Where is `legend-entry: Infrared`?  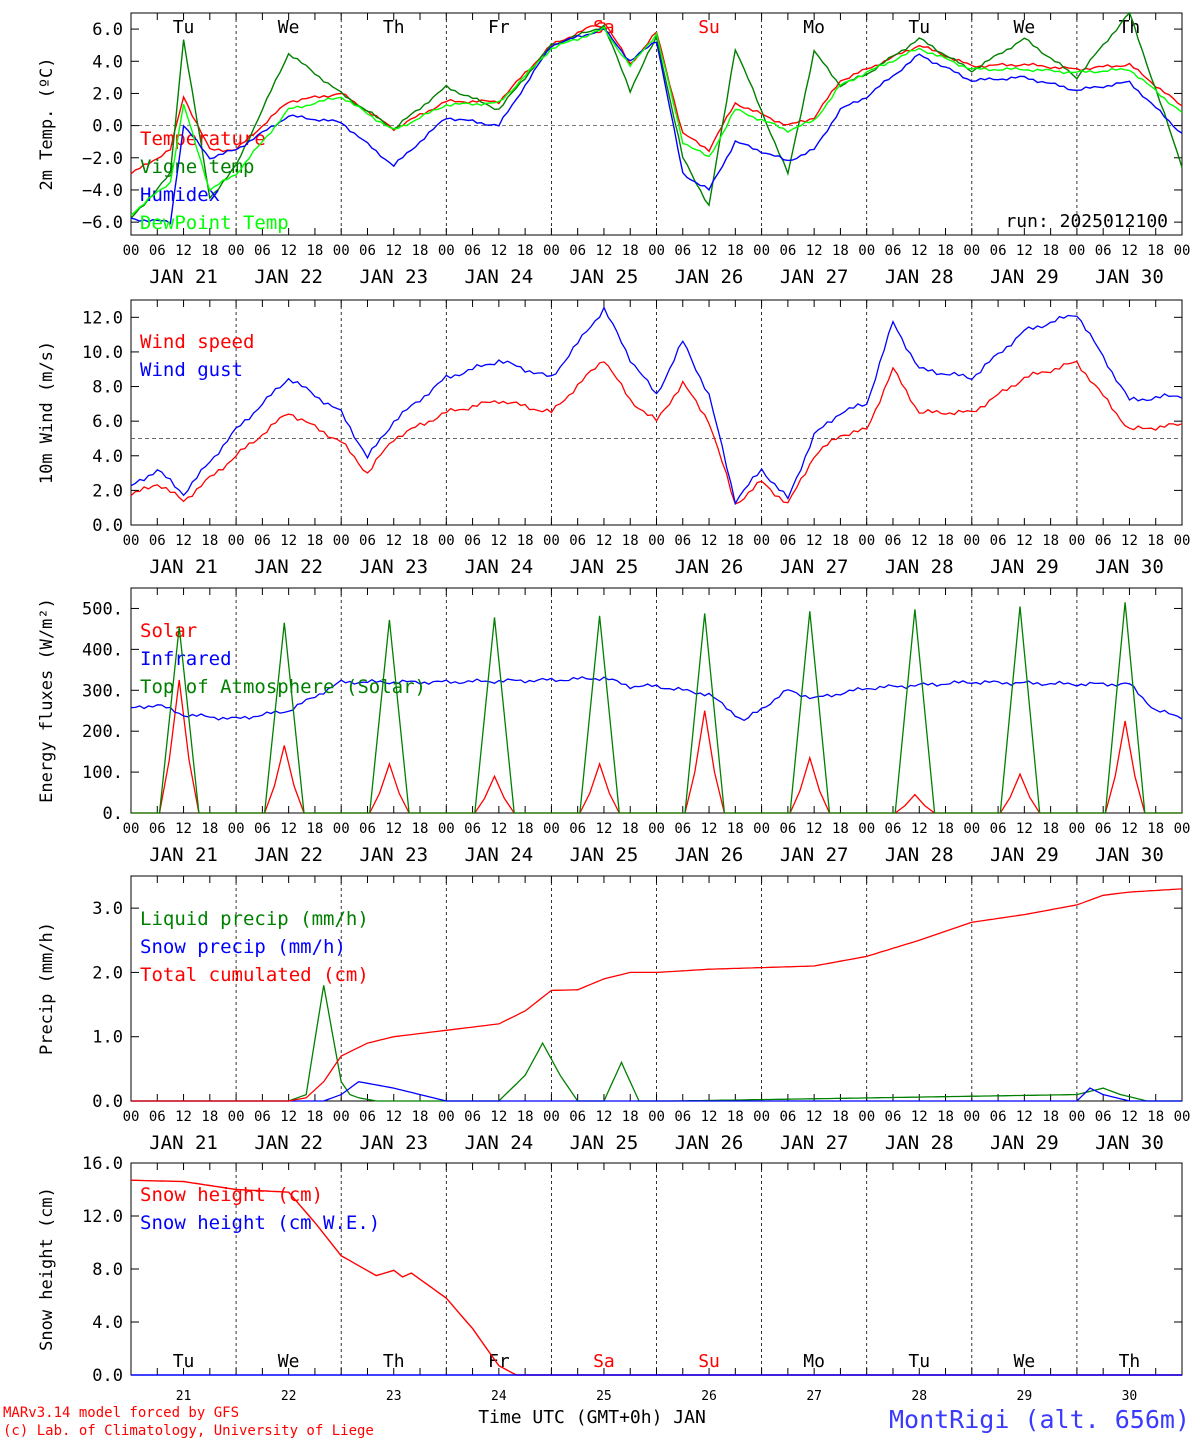
legend-entry: Infrared is located at coordinates (186, 659).